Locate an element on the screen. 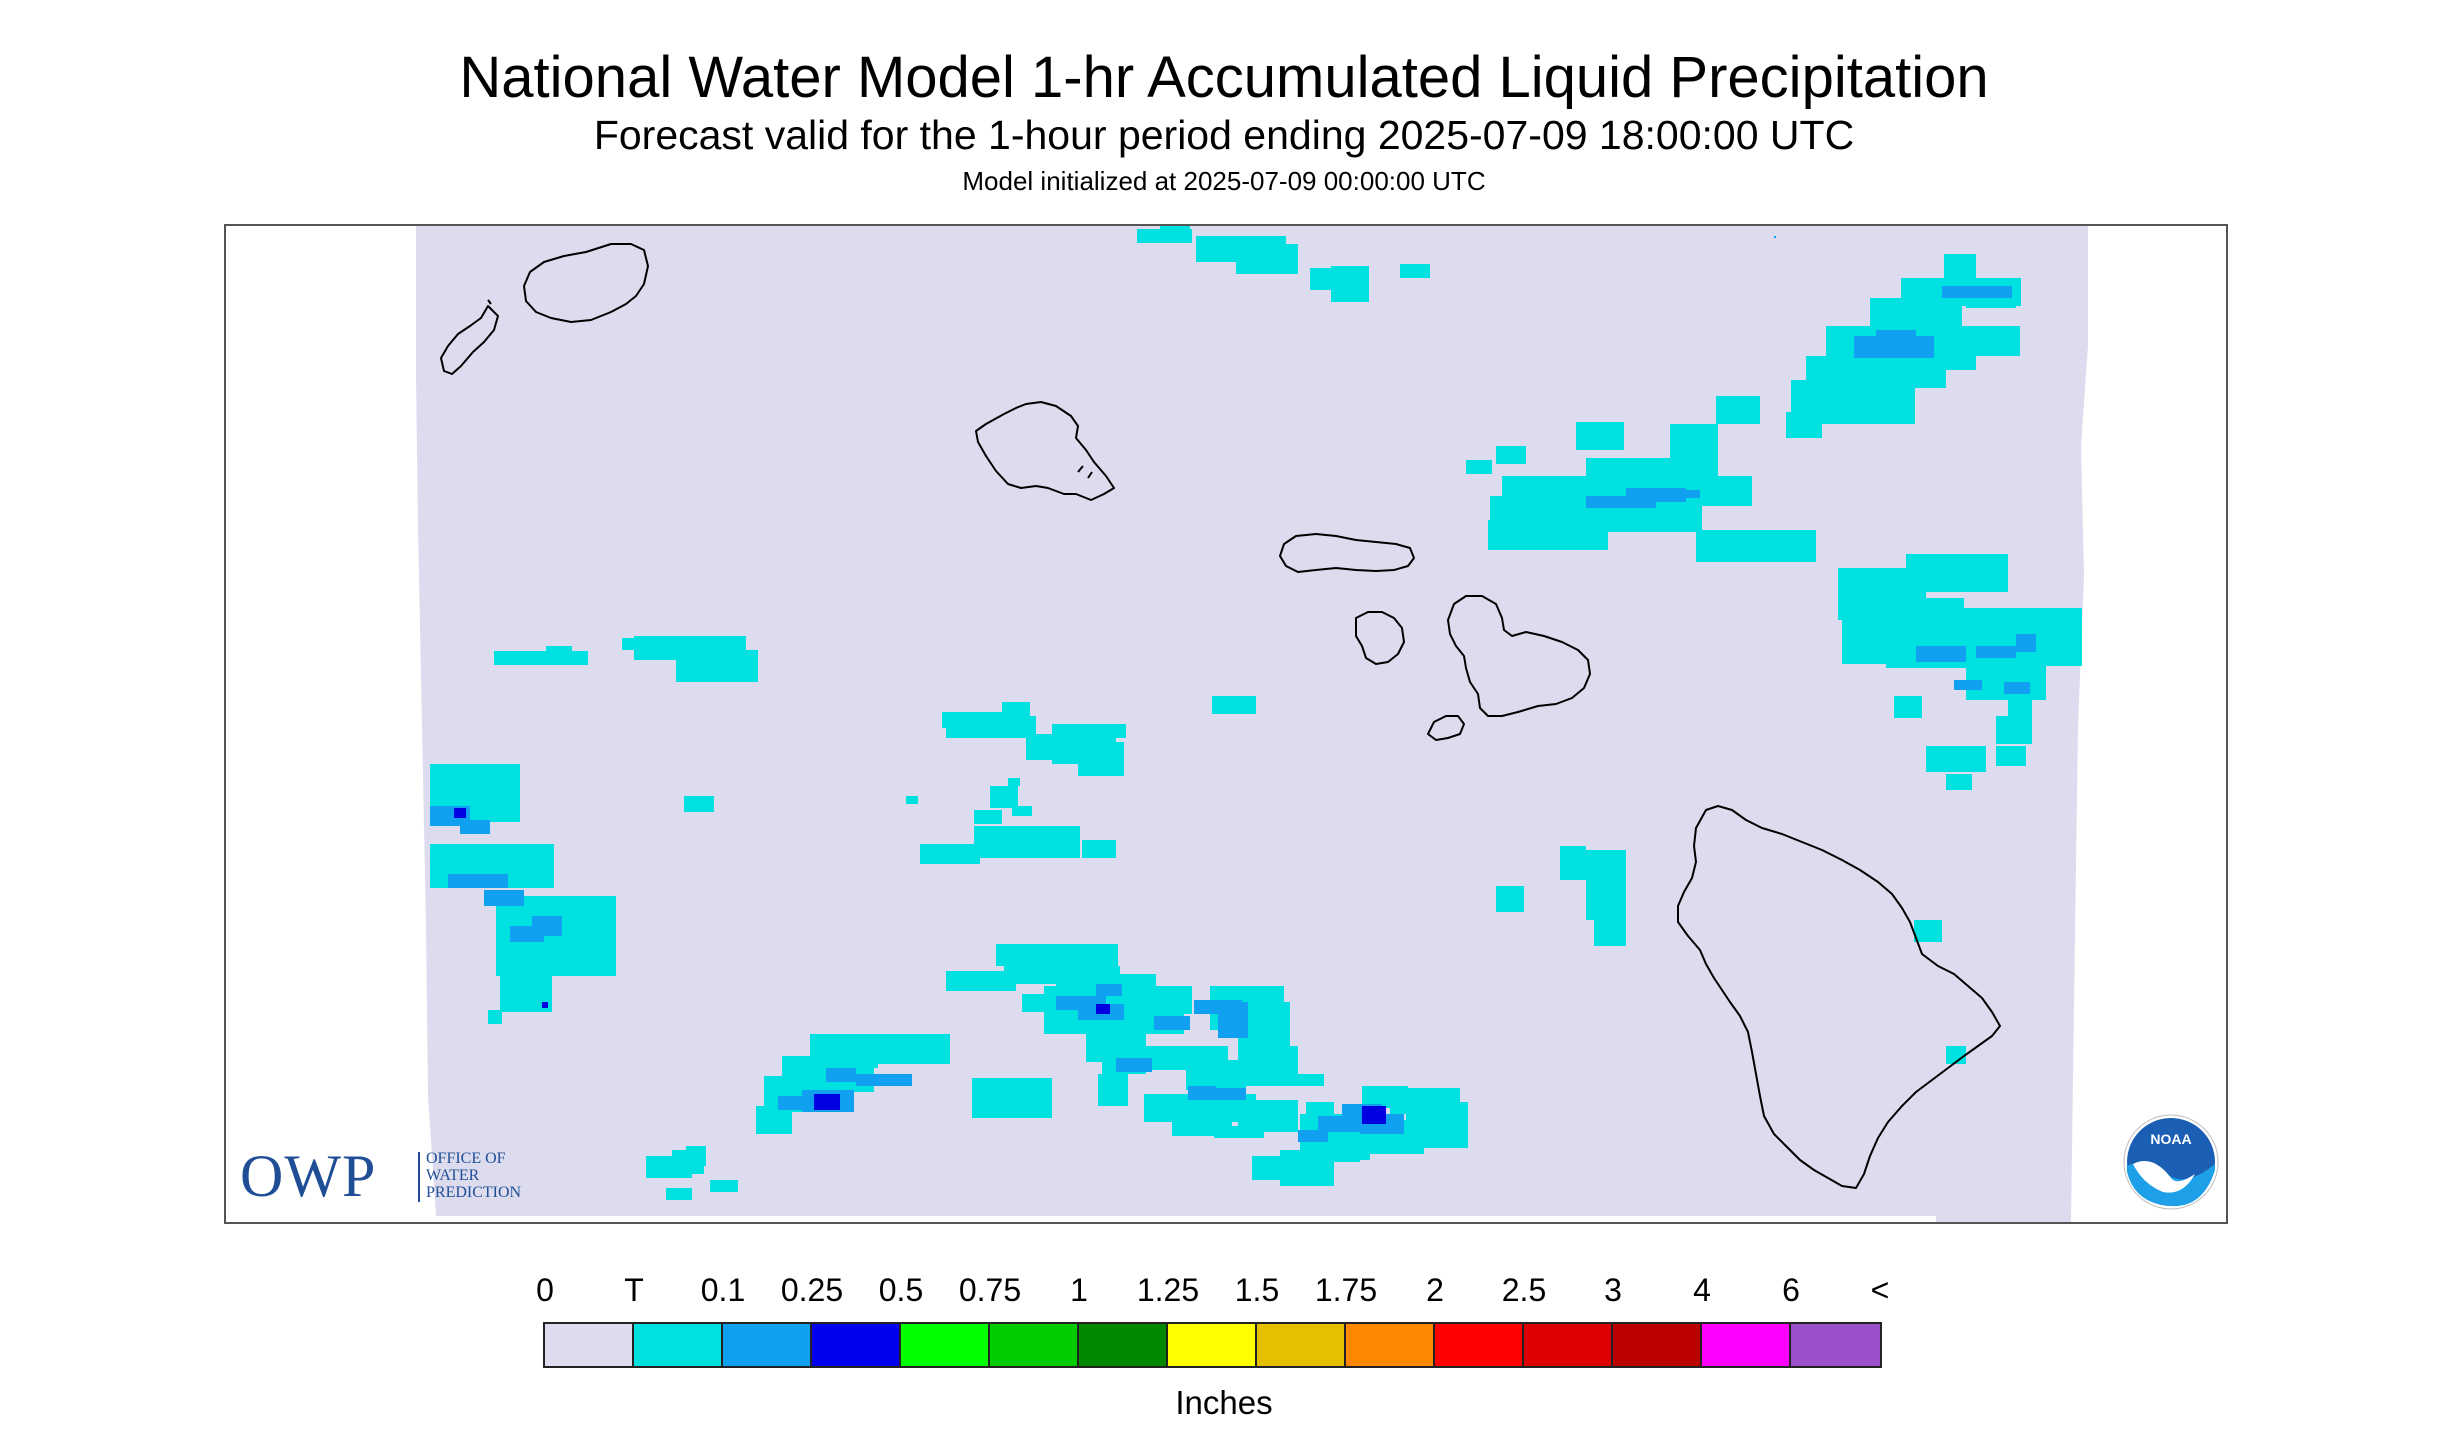 The width and height of the screenshot is (2448, 1448). noaa-logo: NOAA is located at coordinates (2171, 1162).